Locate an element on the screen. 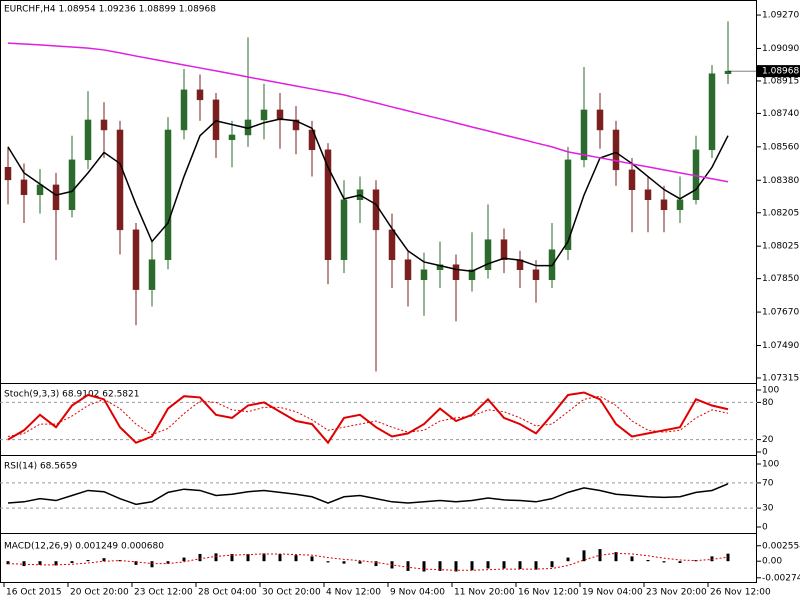 This screenshot has width=800, height=600. x-tick-label: 16 Nov 12:00 is located at coordinates (548, 593).